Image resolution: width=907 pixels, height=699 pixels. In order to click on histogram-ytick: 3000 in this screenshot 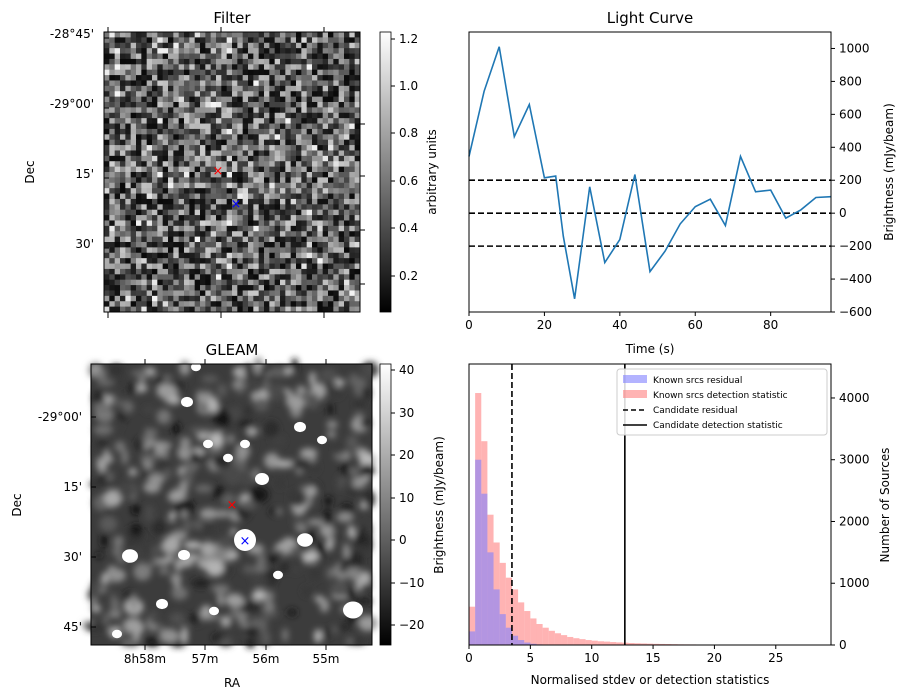, I will do `click(854, 460)`.